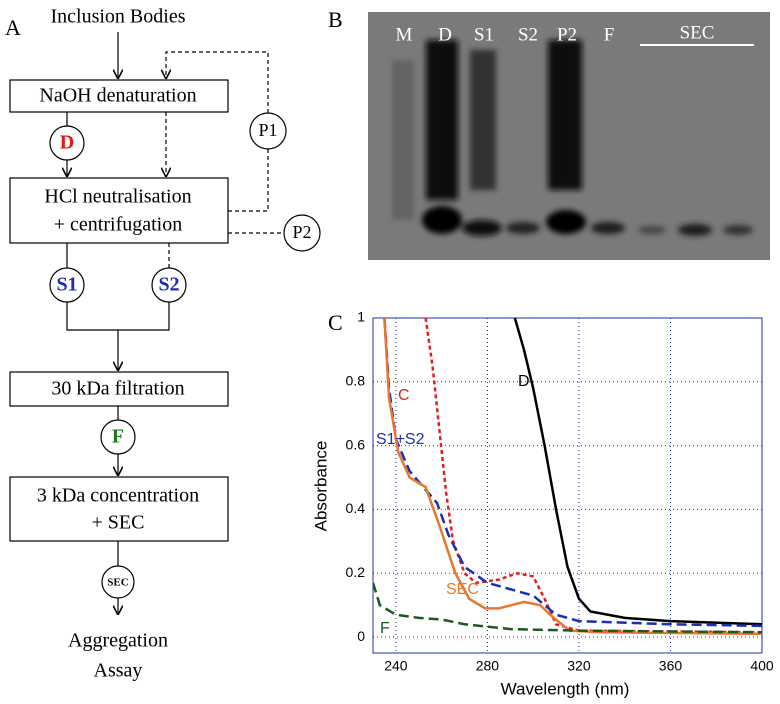 This screenshot has height=704, width=780. I want to click on x-tick-label: 240, so click(396, 666).